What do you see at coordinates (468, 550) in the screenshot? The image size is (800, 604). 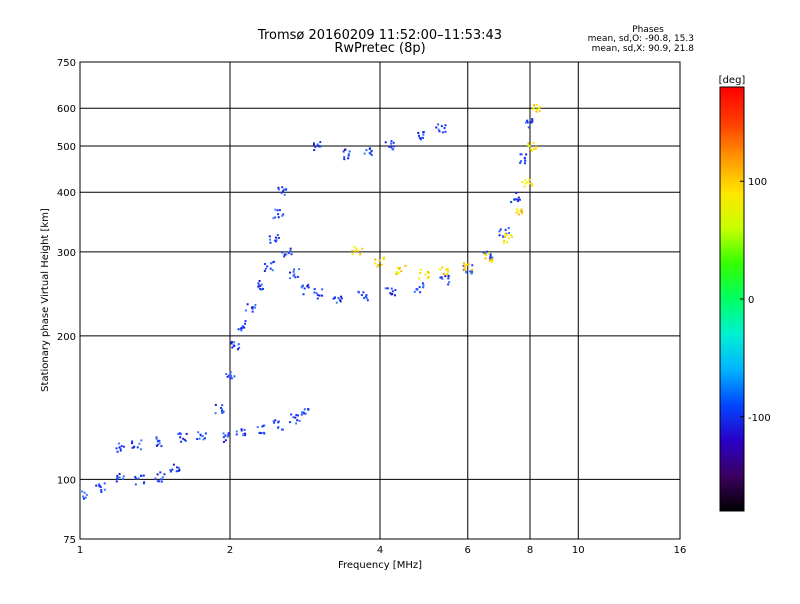 I see `x-tick-label: 6` at bounding box center [468, 550].